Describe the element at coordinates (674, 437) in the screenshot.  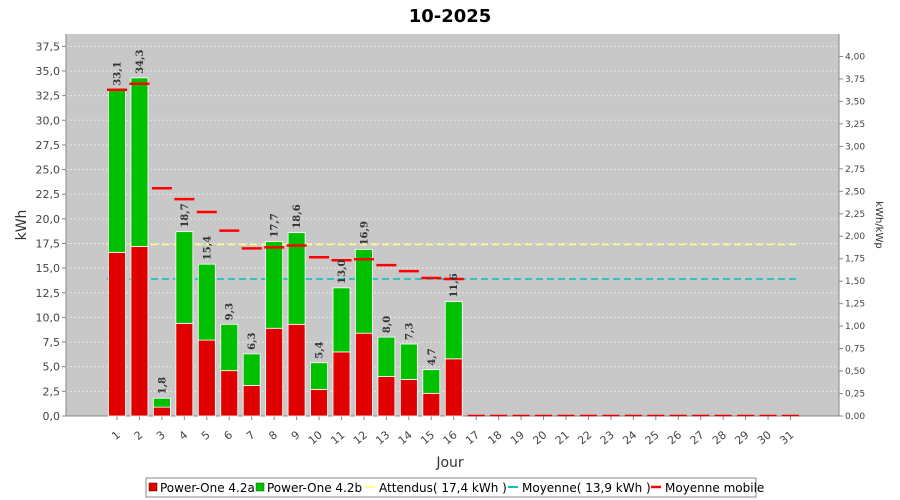
I see `x-tick-label: 26` at that location.